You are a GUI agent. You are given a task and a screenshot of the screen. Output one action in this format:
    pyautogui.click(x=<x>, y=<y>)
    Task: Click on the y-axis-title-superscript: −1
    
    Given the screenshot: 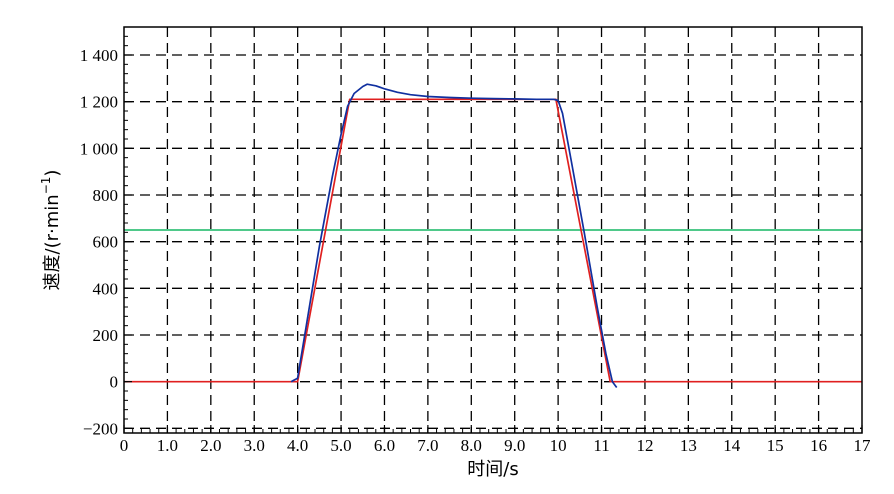 What is the action you would take?
    pyautogui.click(x=46, y=186)
    